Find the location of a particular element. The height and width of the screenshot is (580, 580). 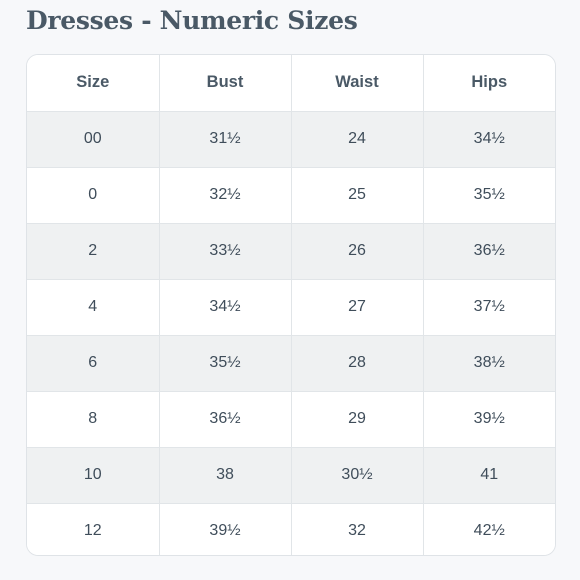

table-row: 2 33½ 26 36½ is located at coordinates (291, 251).